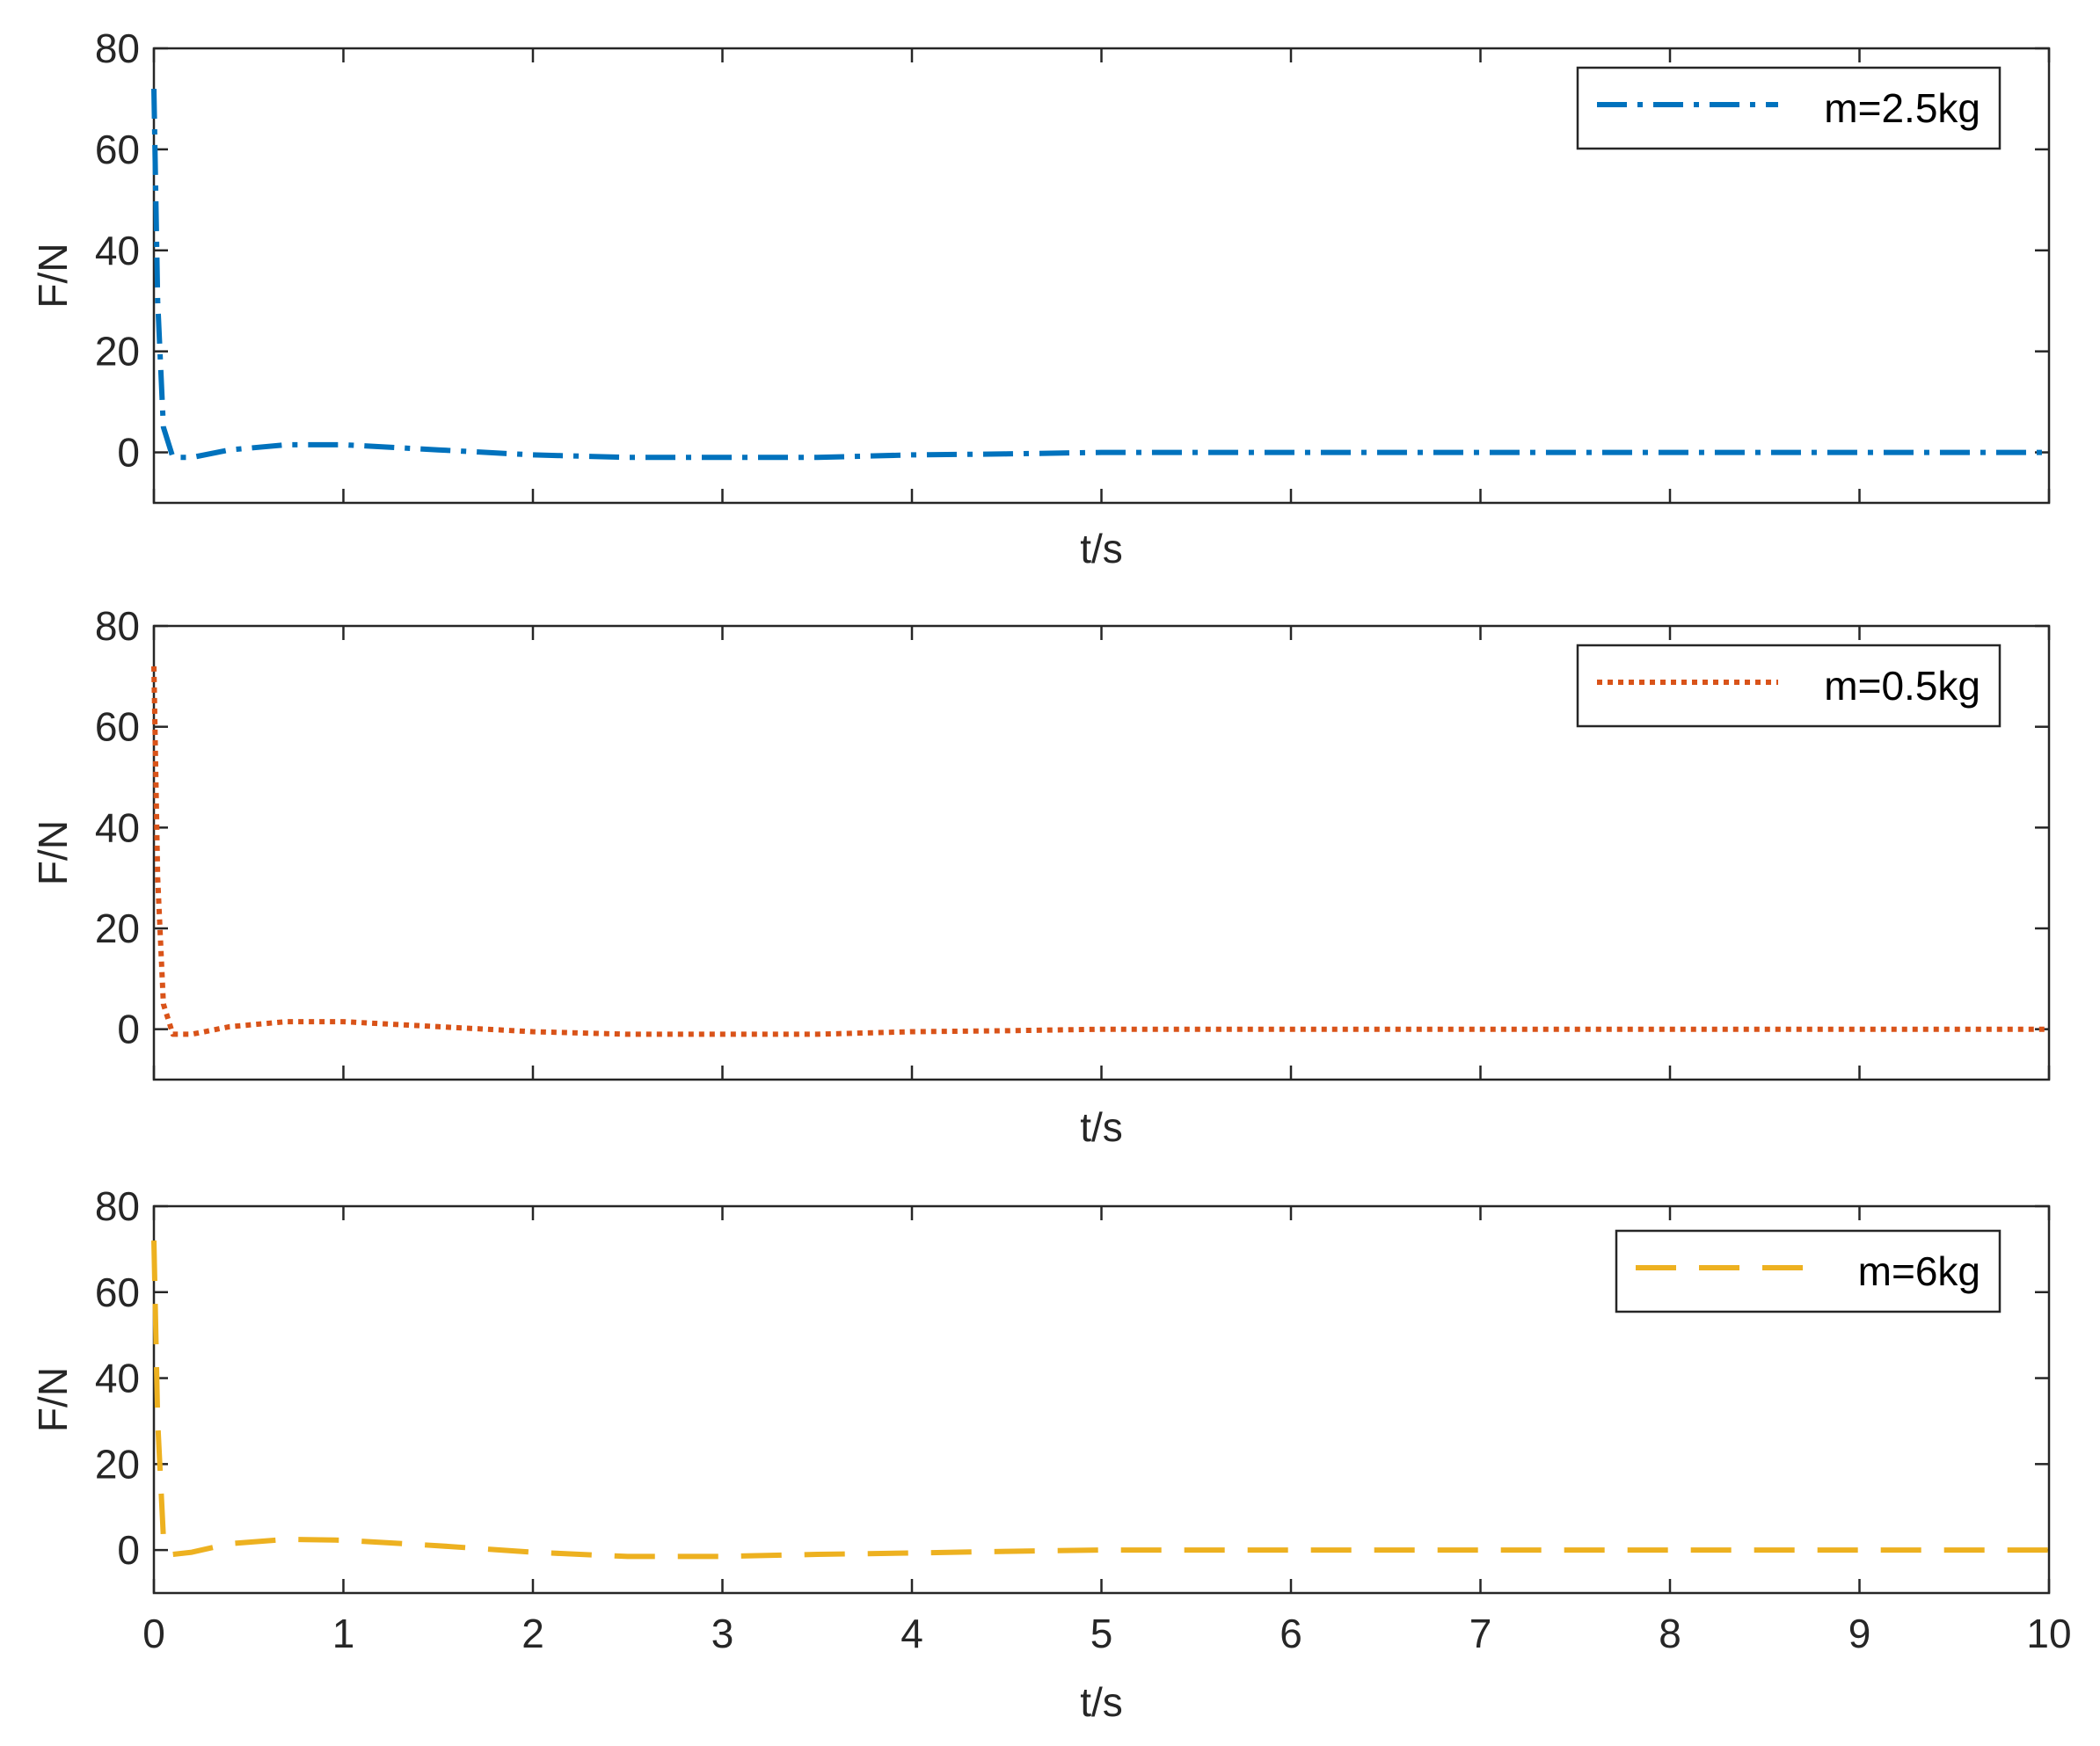 The width and height of the screenshot is (2100, 1746). Describe the element at coordinates (912, 1633) in the screenshot. I see `x-tick-label: 4` at that location.